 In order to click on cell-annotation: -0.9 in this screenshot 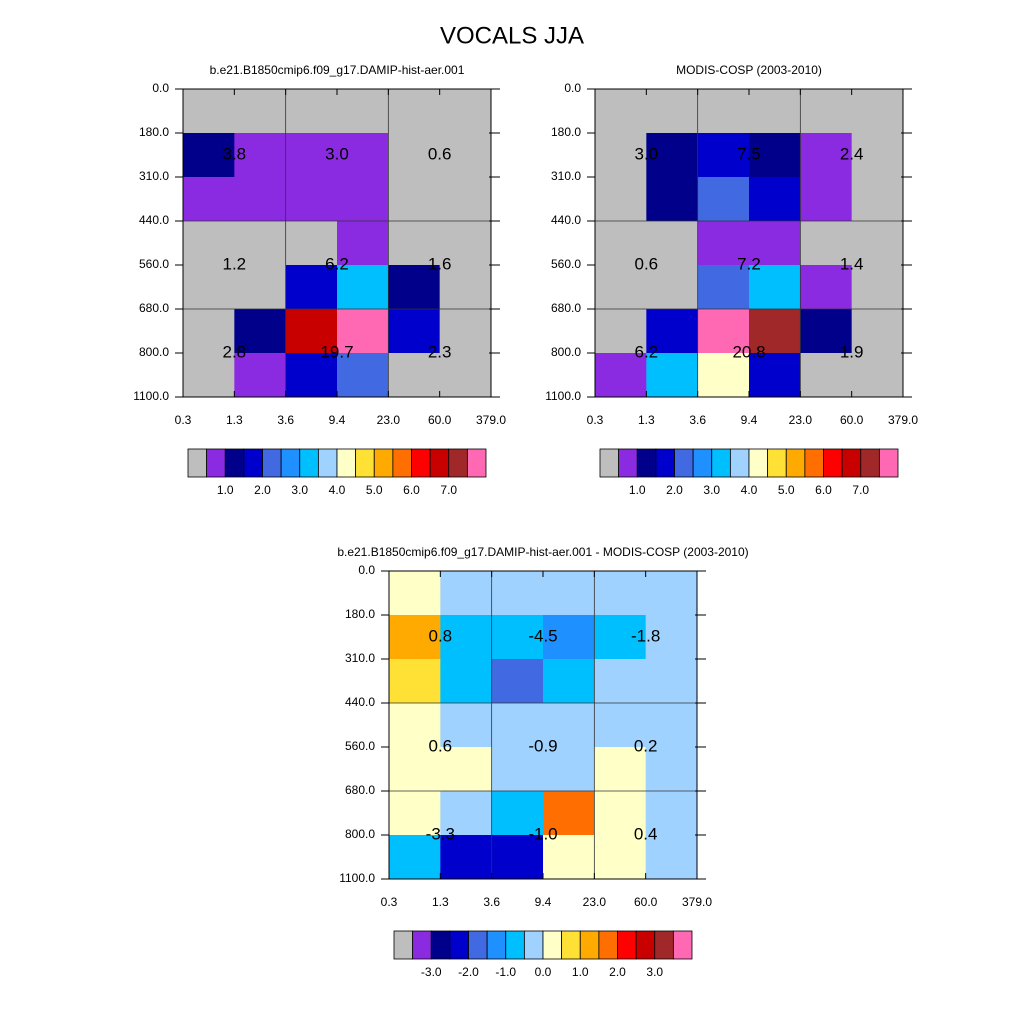, I will do `click(542, 745)`.